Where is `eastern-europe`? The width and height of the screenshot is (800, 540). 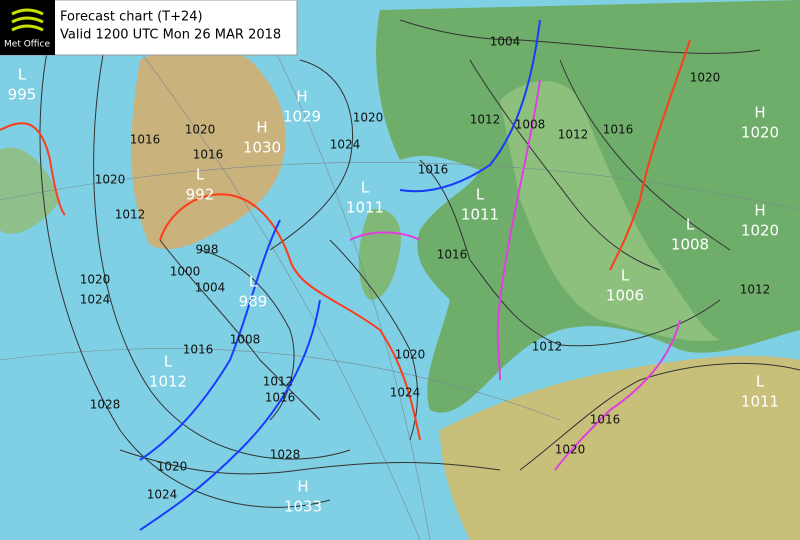
eastern-europe is located at coordinates (610, 211).